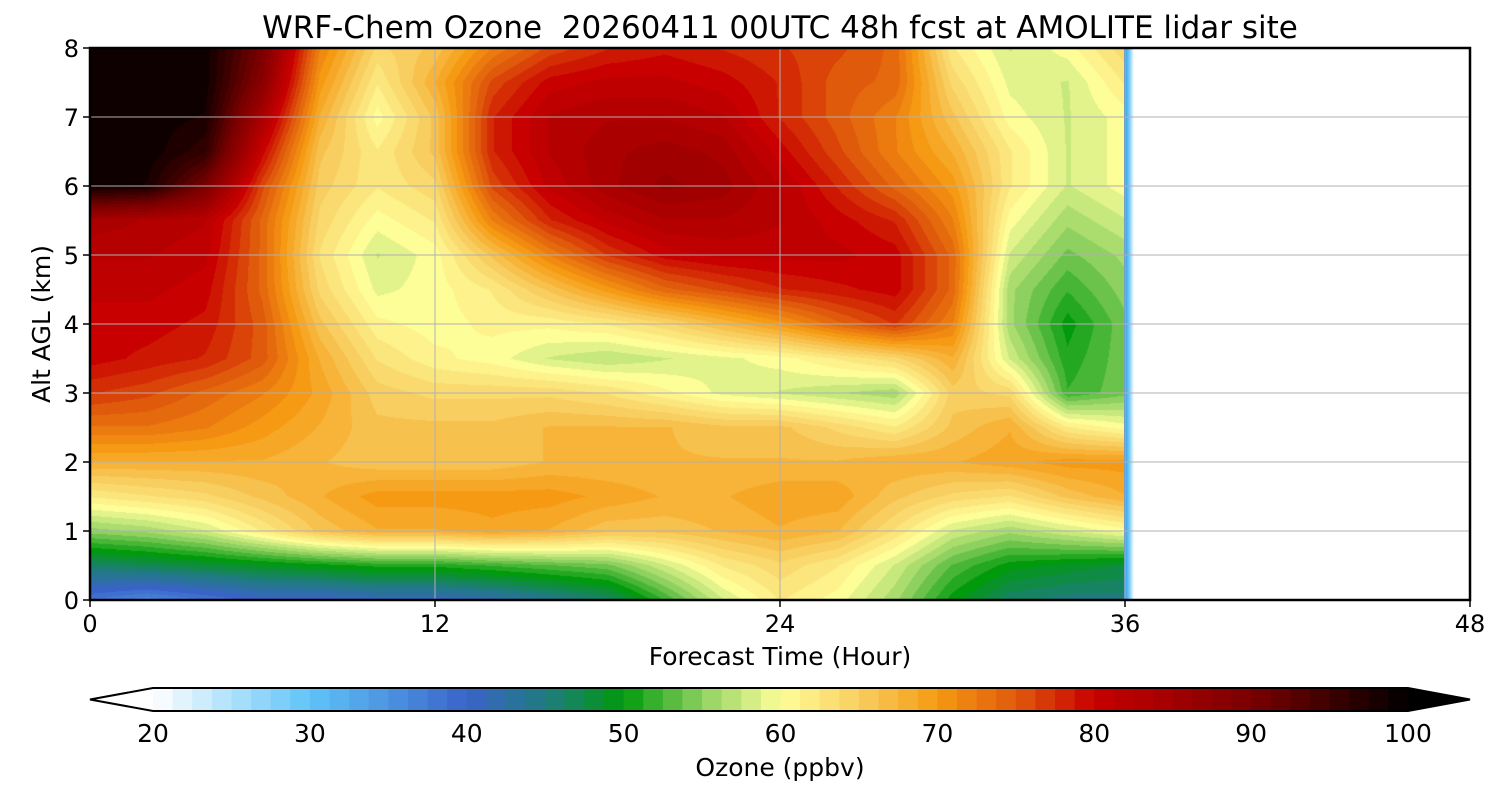 Image resolution: width=1500 pixels, height=800 pixels. Describe the element at coordinates (435, 624) in the screenshot. I see `x-tick-label: 12` at that location.